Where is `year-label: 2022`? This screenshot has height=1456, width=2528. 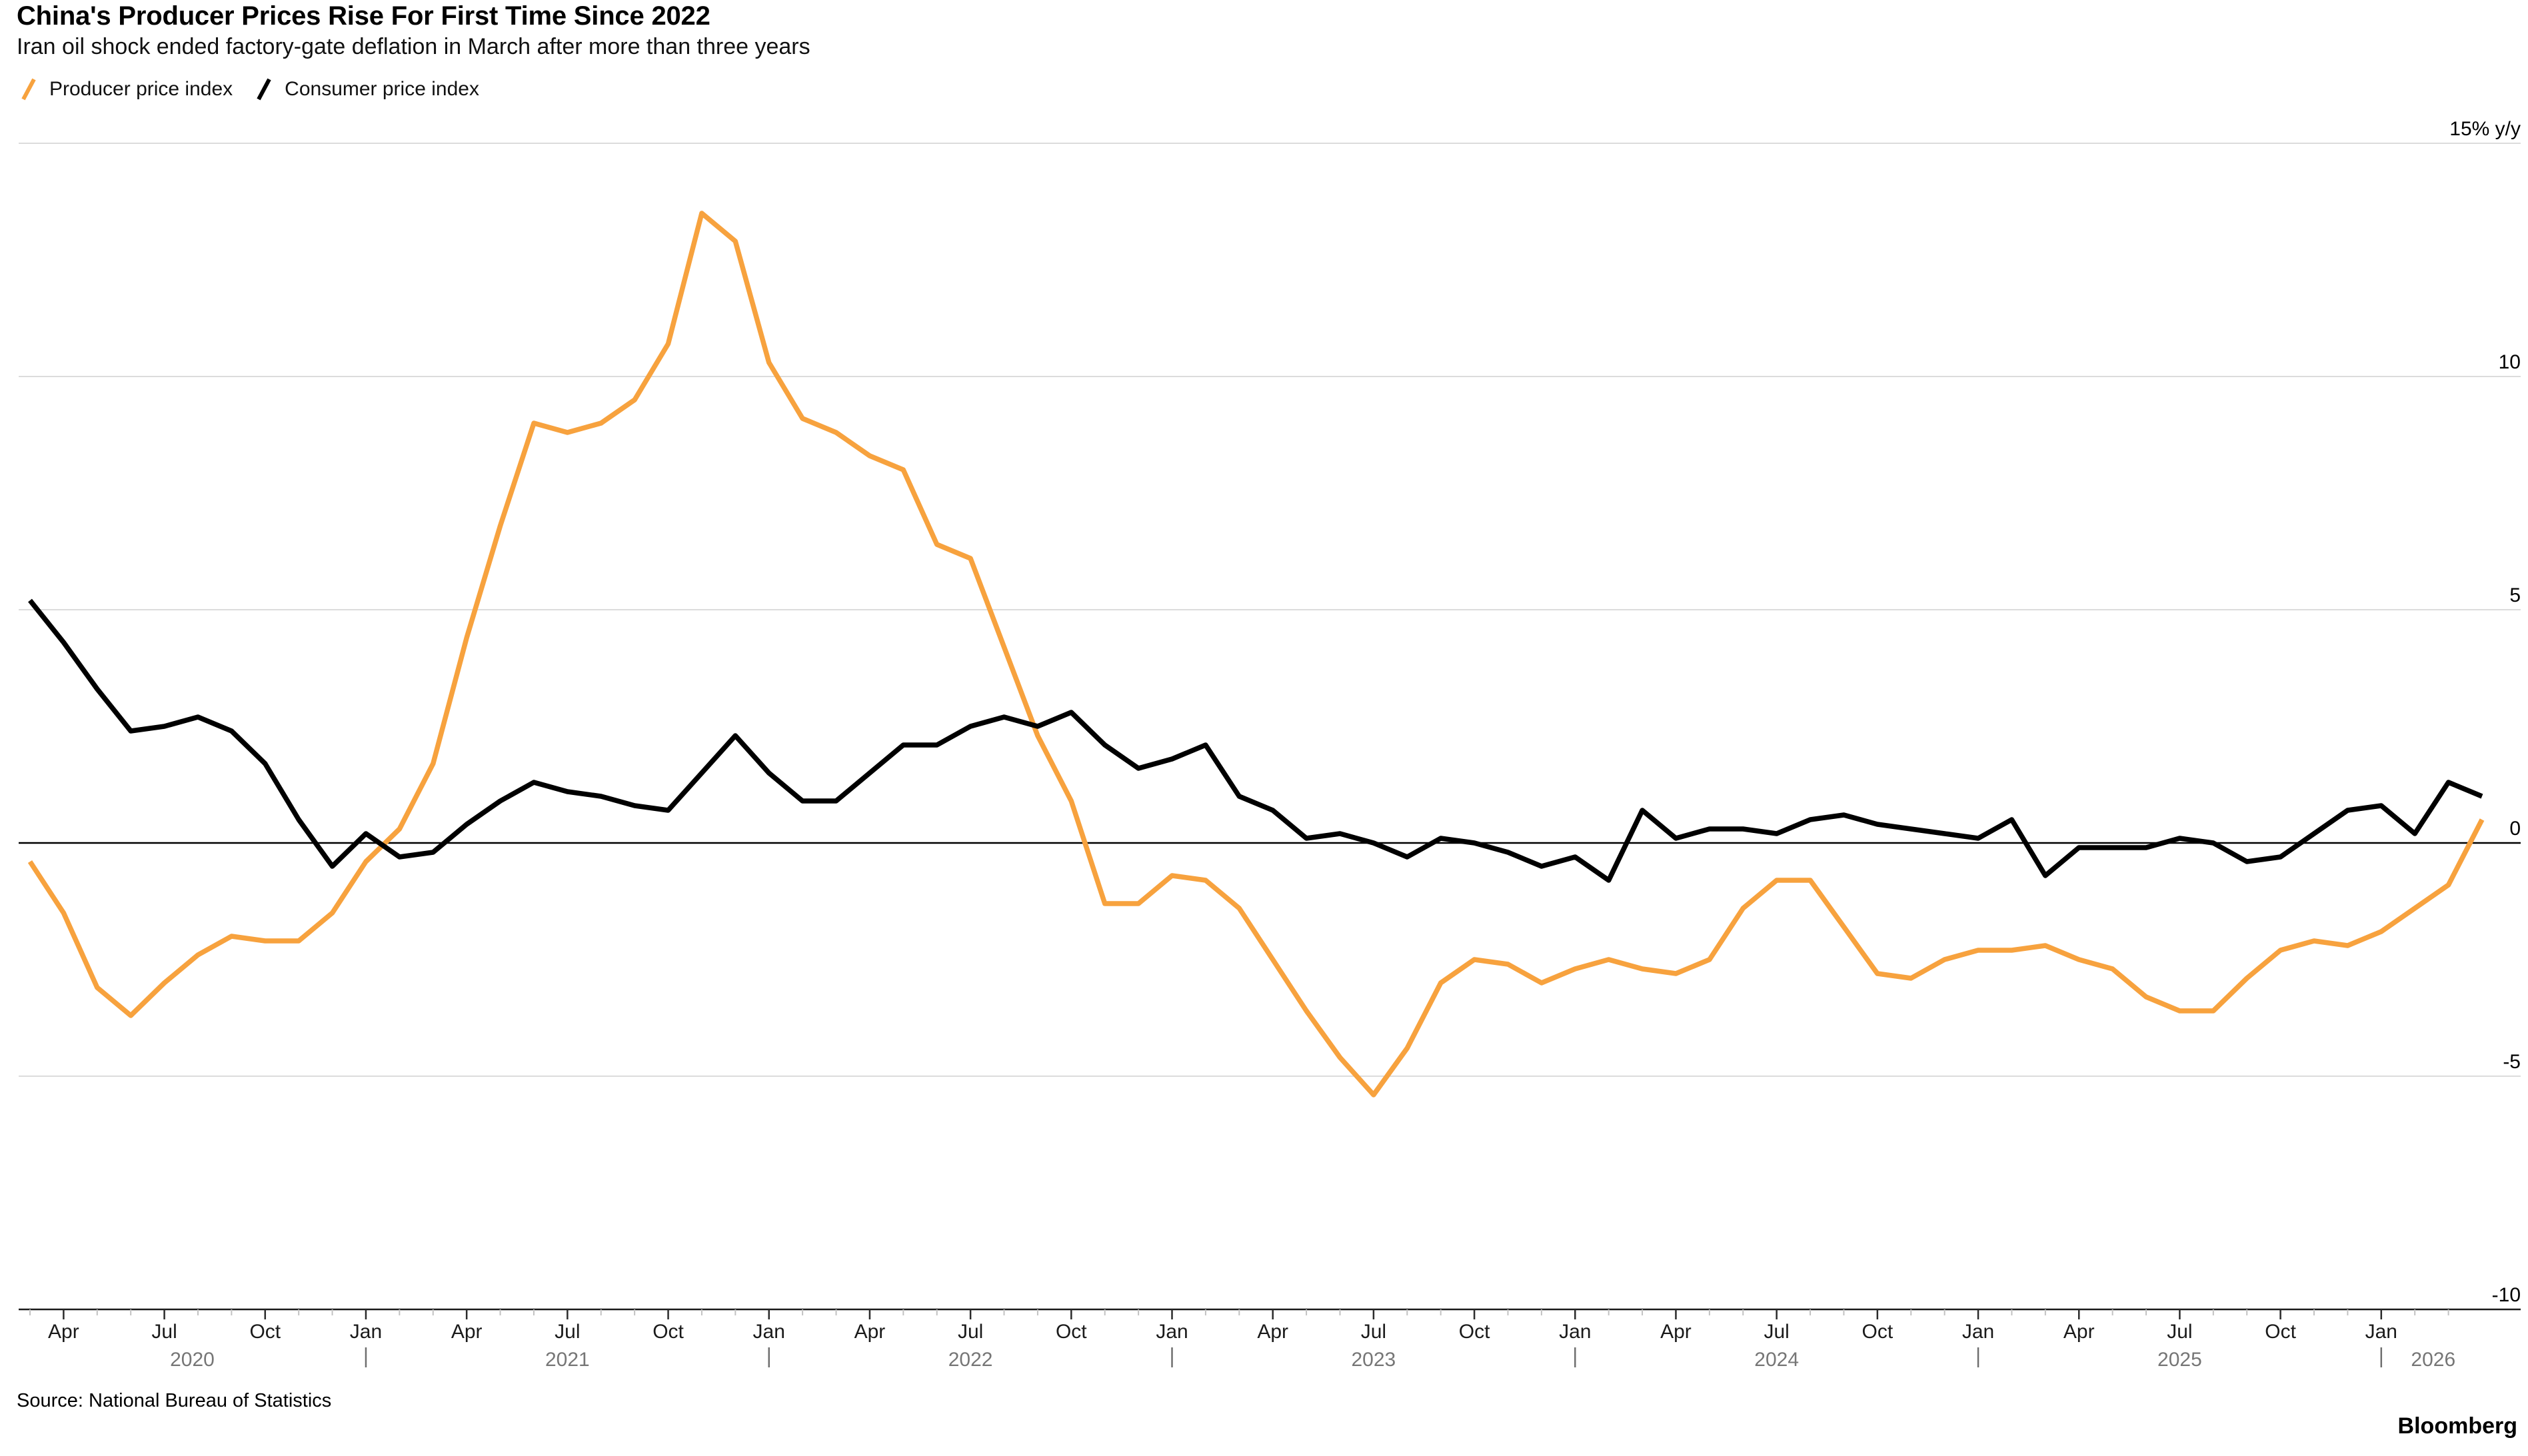
year-label: 2022 is located at coordinates (970, 1360).